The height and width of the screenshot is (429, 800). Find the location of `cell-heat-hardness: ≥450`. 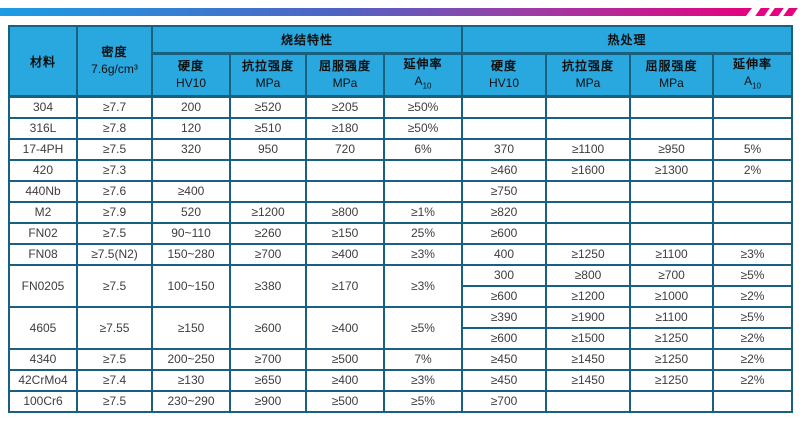

cell-heat-hardness: ≥450 is located at coordinates (504, 359).